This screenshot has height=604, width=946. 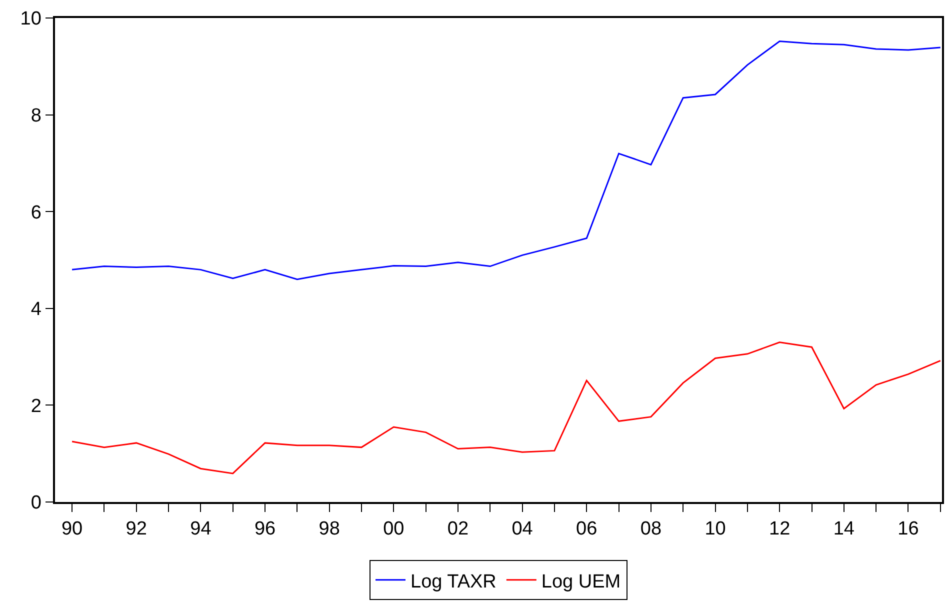 I want to click on y-tick-label: 8, so click(x=36, y=115).